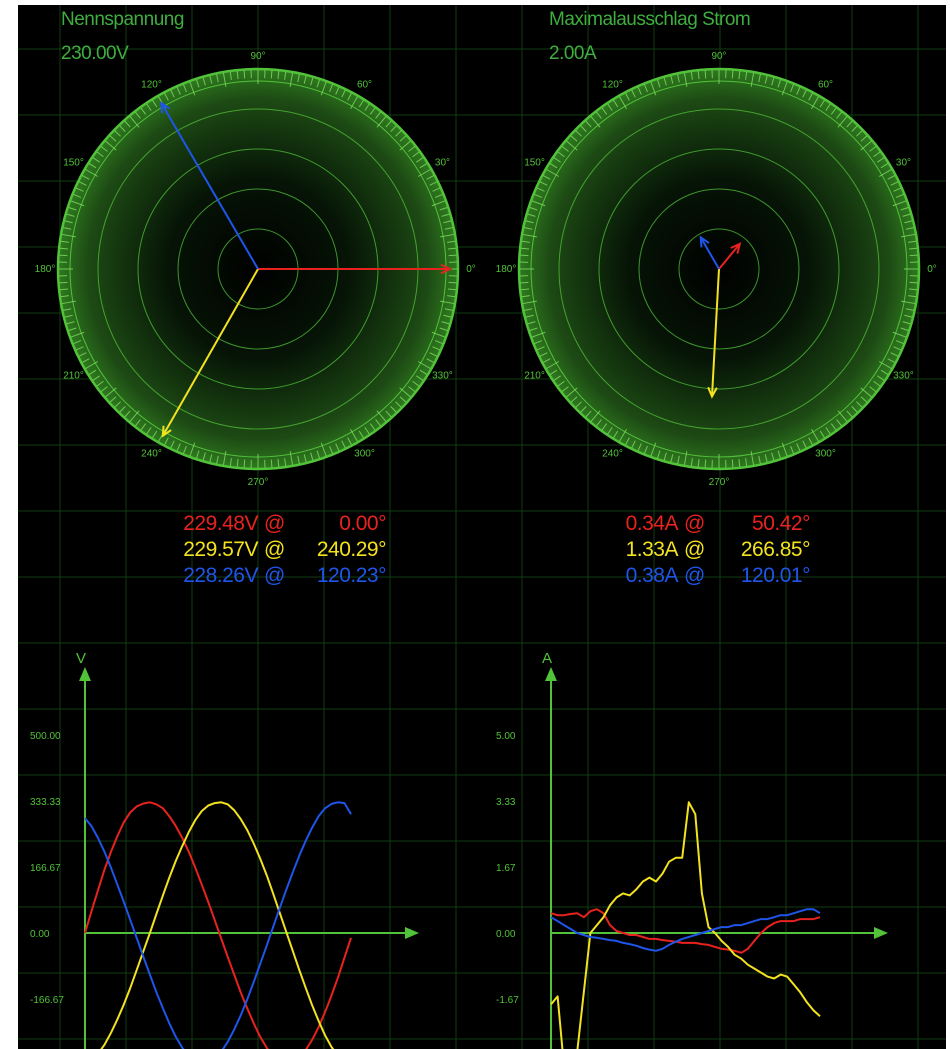 This screenshot has width=950, height=1049. Describe the element at coordinates (775, 575) in the screenshot. I see `current-l3-angle: 120.01°` at that location.